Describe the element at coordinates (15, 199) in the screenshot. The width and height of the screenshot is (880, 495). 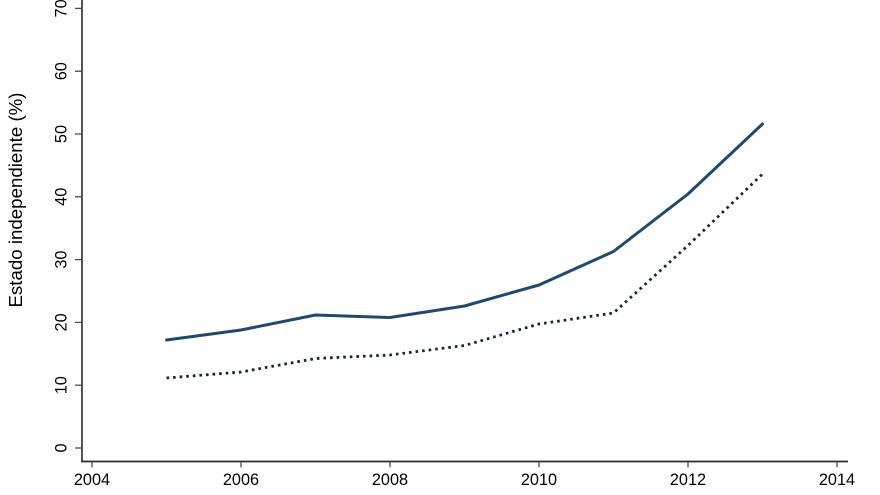
I see `svg-text: Estado independiente (%)` at that location.